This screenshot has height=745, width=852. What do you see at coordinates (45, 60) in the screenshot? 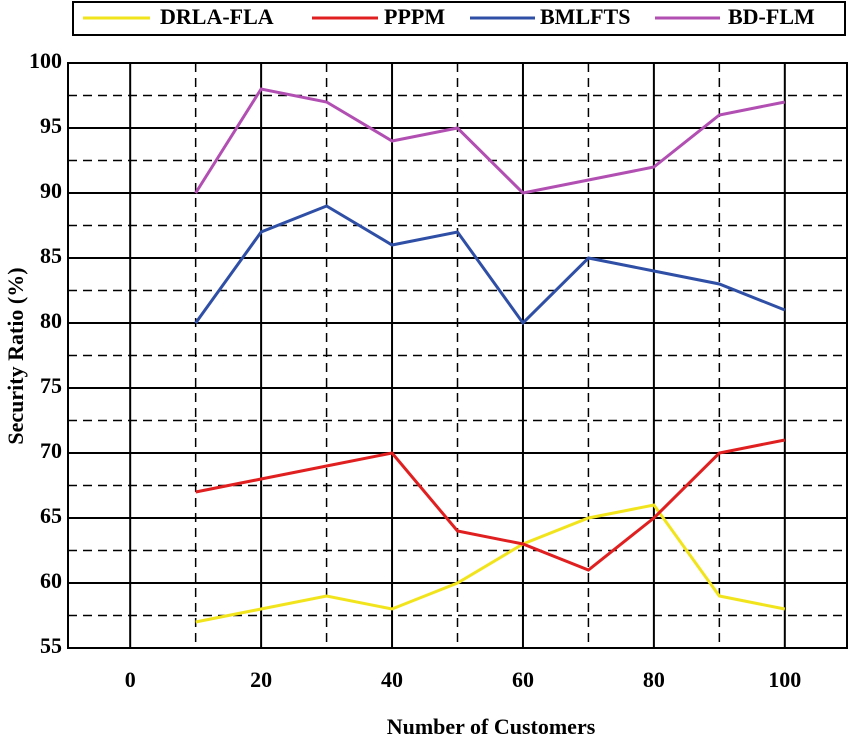
I see `y-tick-label: 100` at bounding box center [45, 60].